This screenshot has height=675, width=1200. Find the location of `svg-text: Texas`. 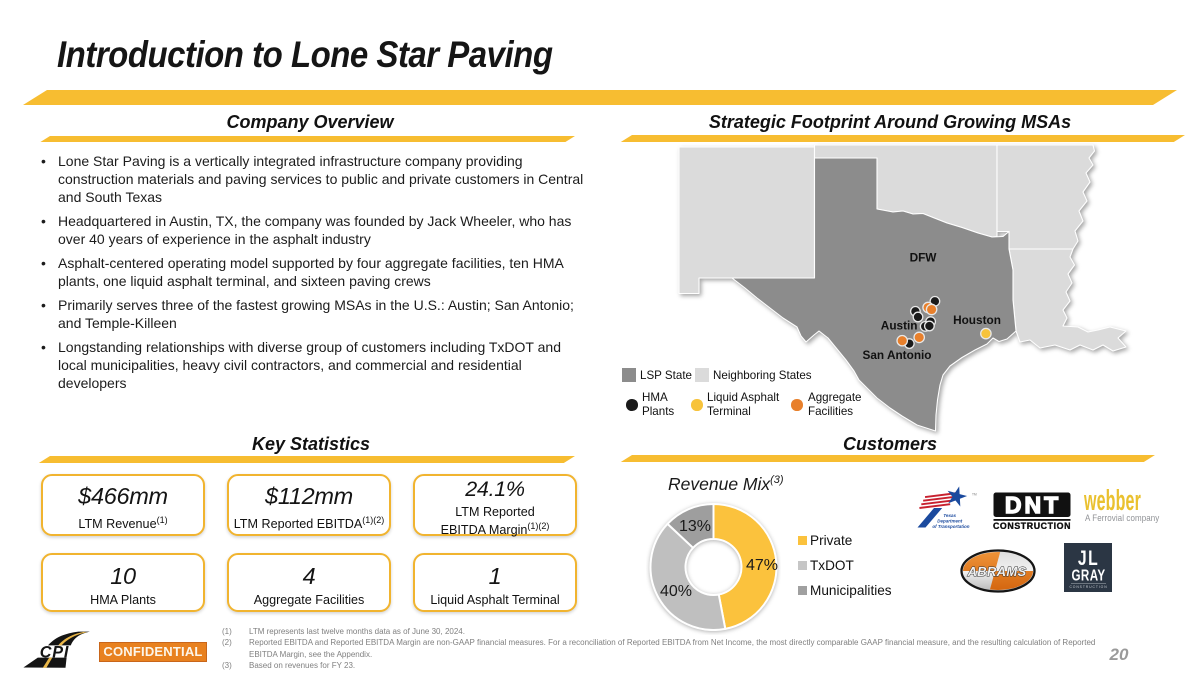

svg-text: Texas is located at coordinates (949, 515).